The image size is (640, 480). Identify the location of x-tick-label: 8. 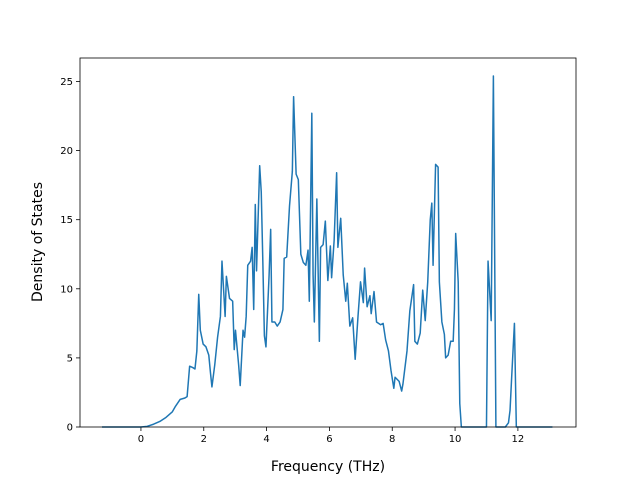
(392, 439).